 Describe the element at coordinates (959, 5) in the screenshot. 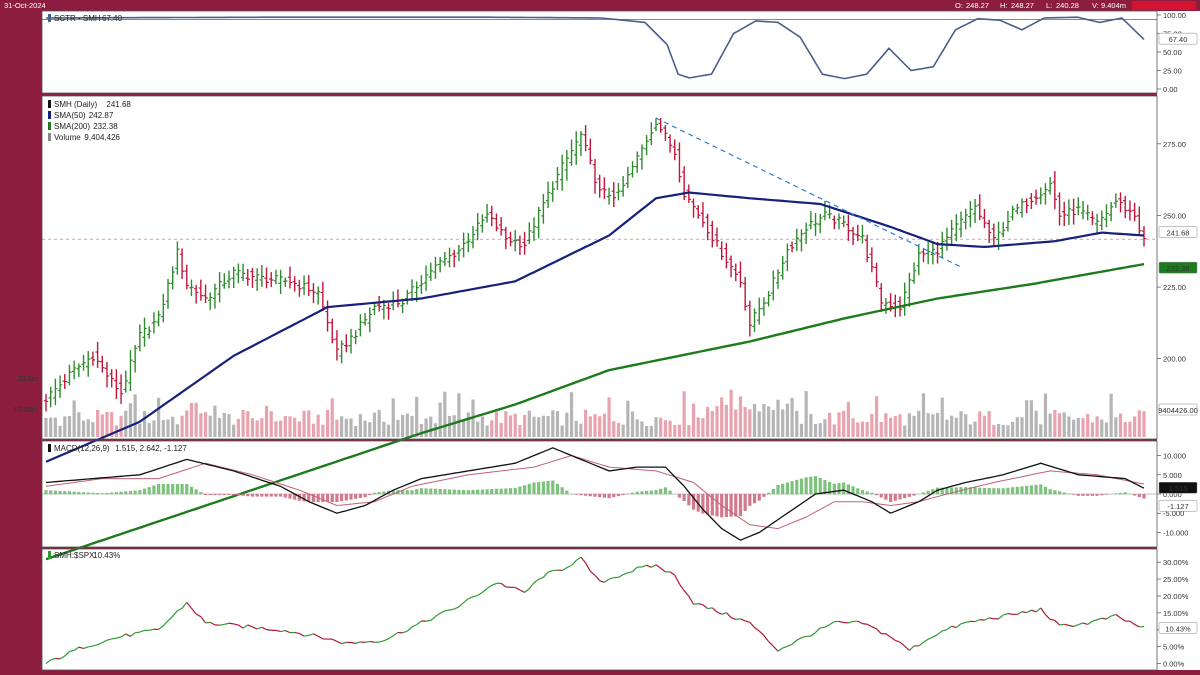

I see `header-open-label: O:` at that location.